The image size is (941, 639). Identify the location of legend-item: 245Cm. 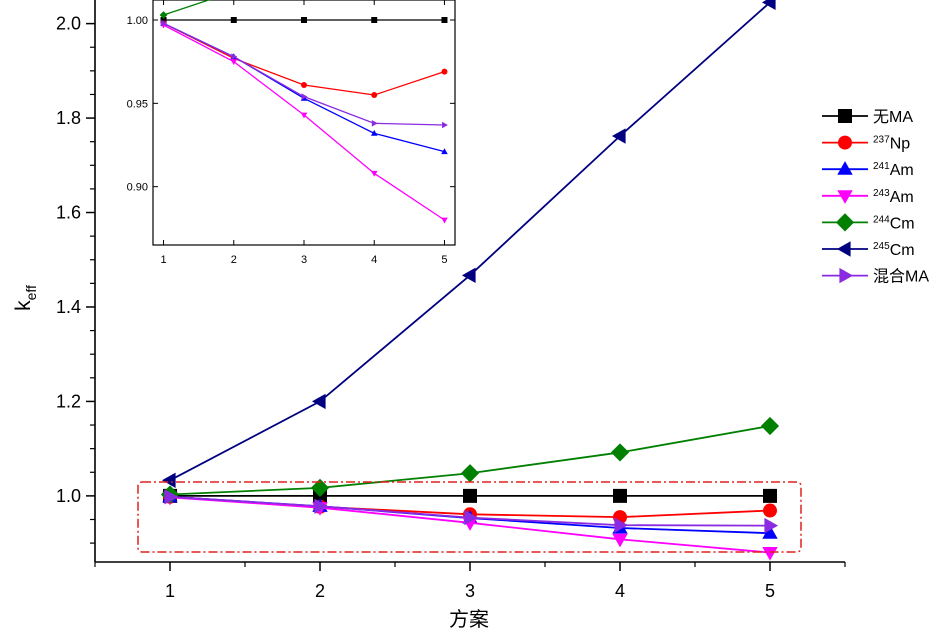
(868, 250).